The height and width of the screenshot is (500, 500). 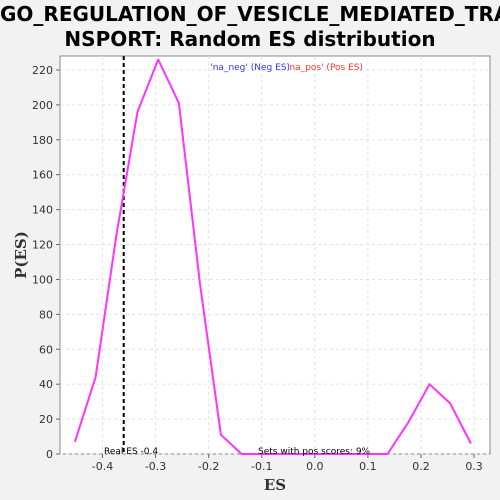 What do you see at coordinates (315, 466) in the screenshot?
I see `x-tick-label: 0.0` at bounding box center [315, 466].